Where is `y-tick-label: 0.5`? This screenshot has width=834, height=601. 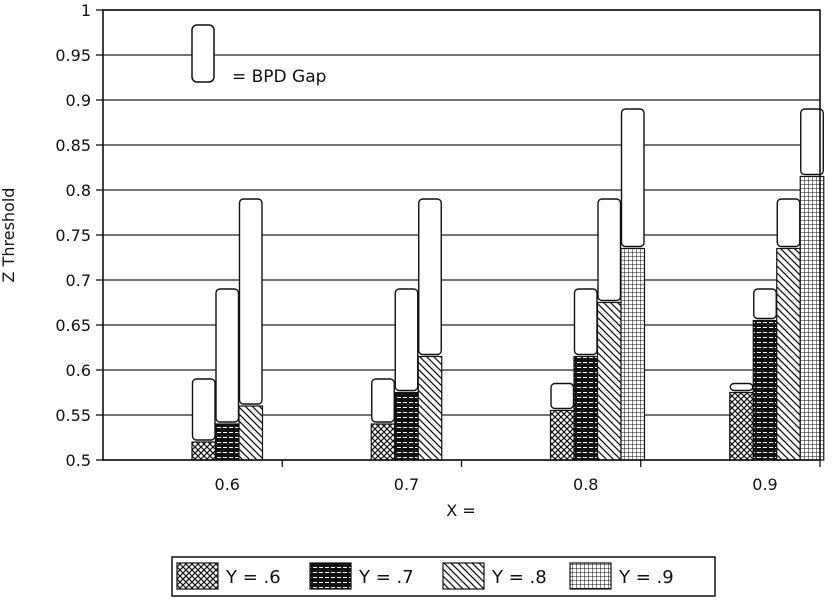
y-tick-label: 0.5 is located at coordinates (78, 460).